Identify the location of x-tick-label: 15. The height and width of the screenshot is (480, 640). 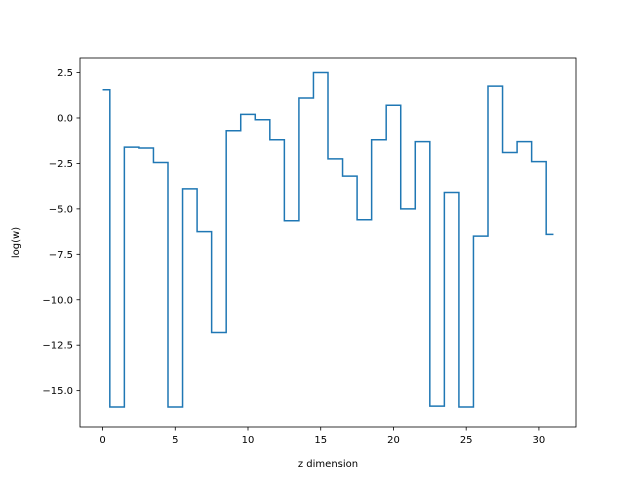
(320, 440).